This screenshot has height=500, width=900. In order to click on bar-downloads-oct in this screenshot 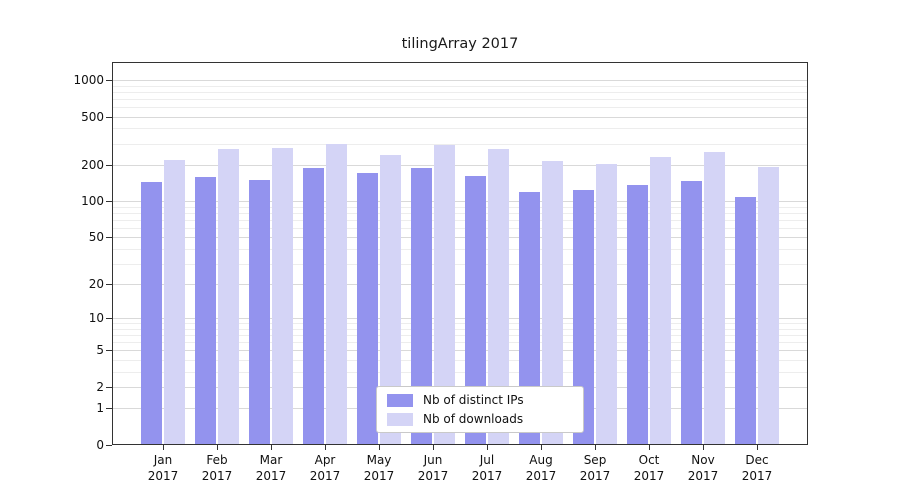, I will do `click(660, 301)`.